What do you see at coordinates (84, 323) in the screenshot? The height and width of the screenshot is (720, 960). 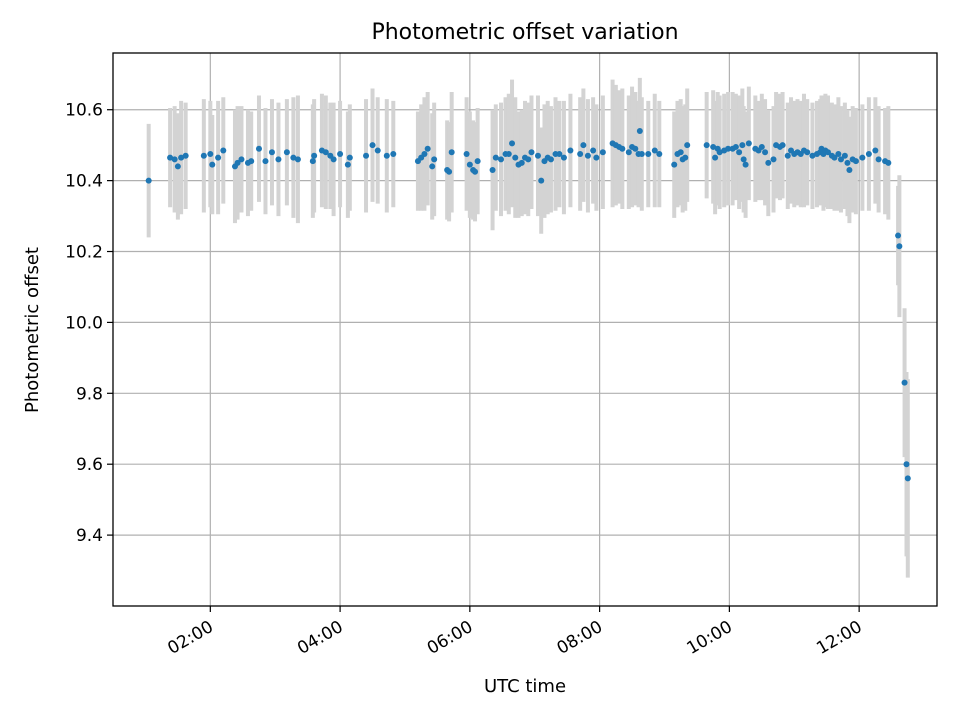 I see `y-tick-label: 10.0` at bounding box center [84, 323].